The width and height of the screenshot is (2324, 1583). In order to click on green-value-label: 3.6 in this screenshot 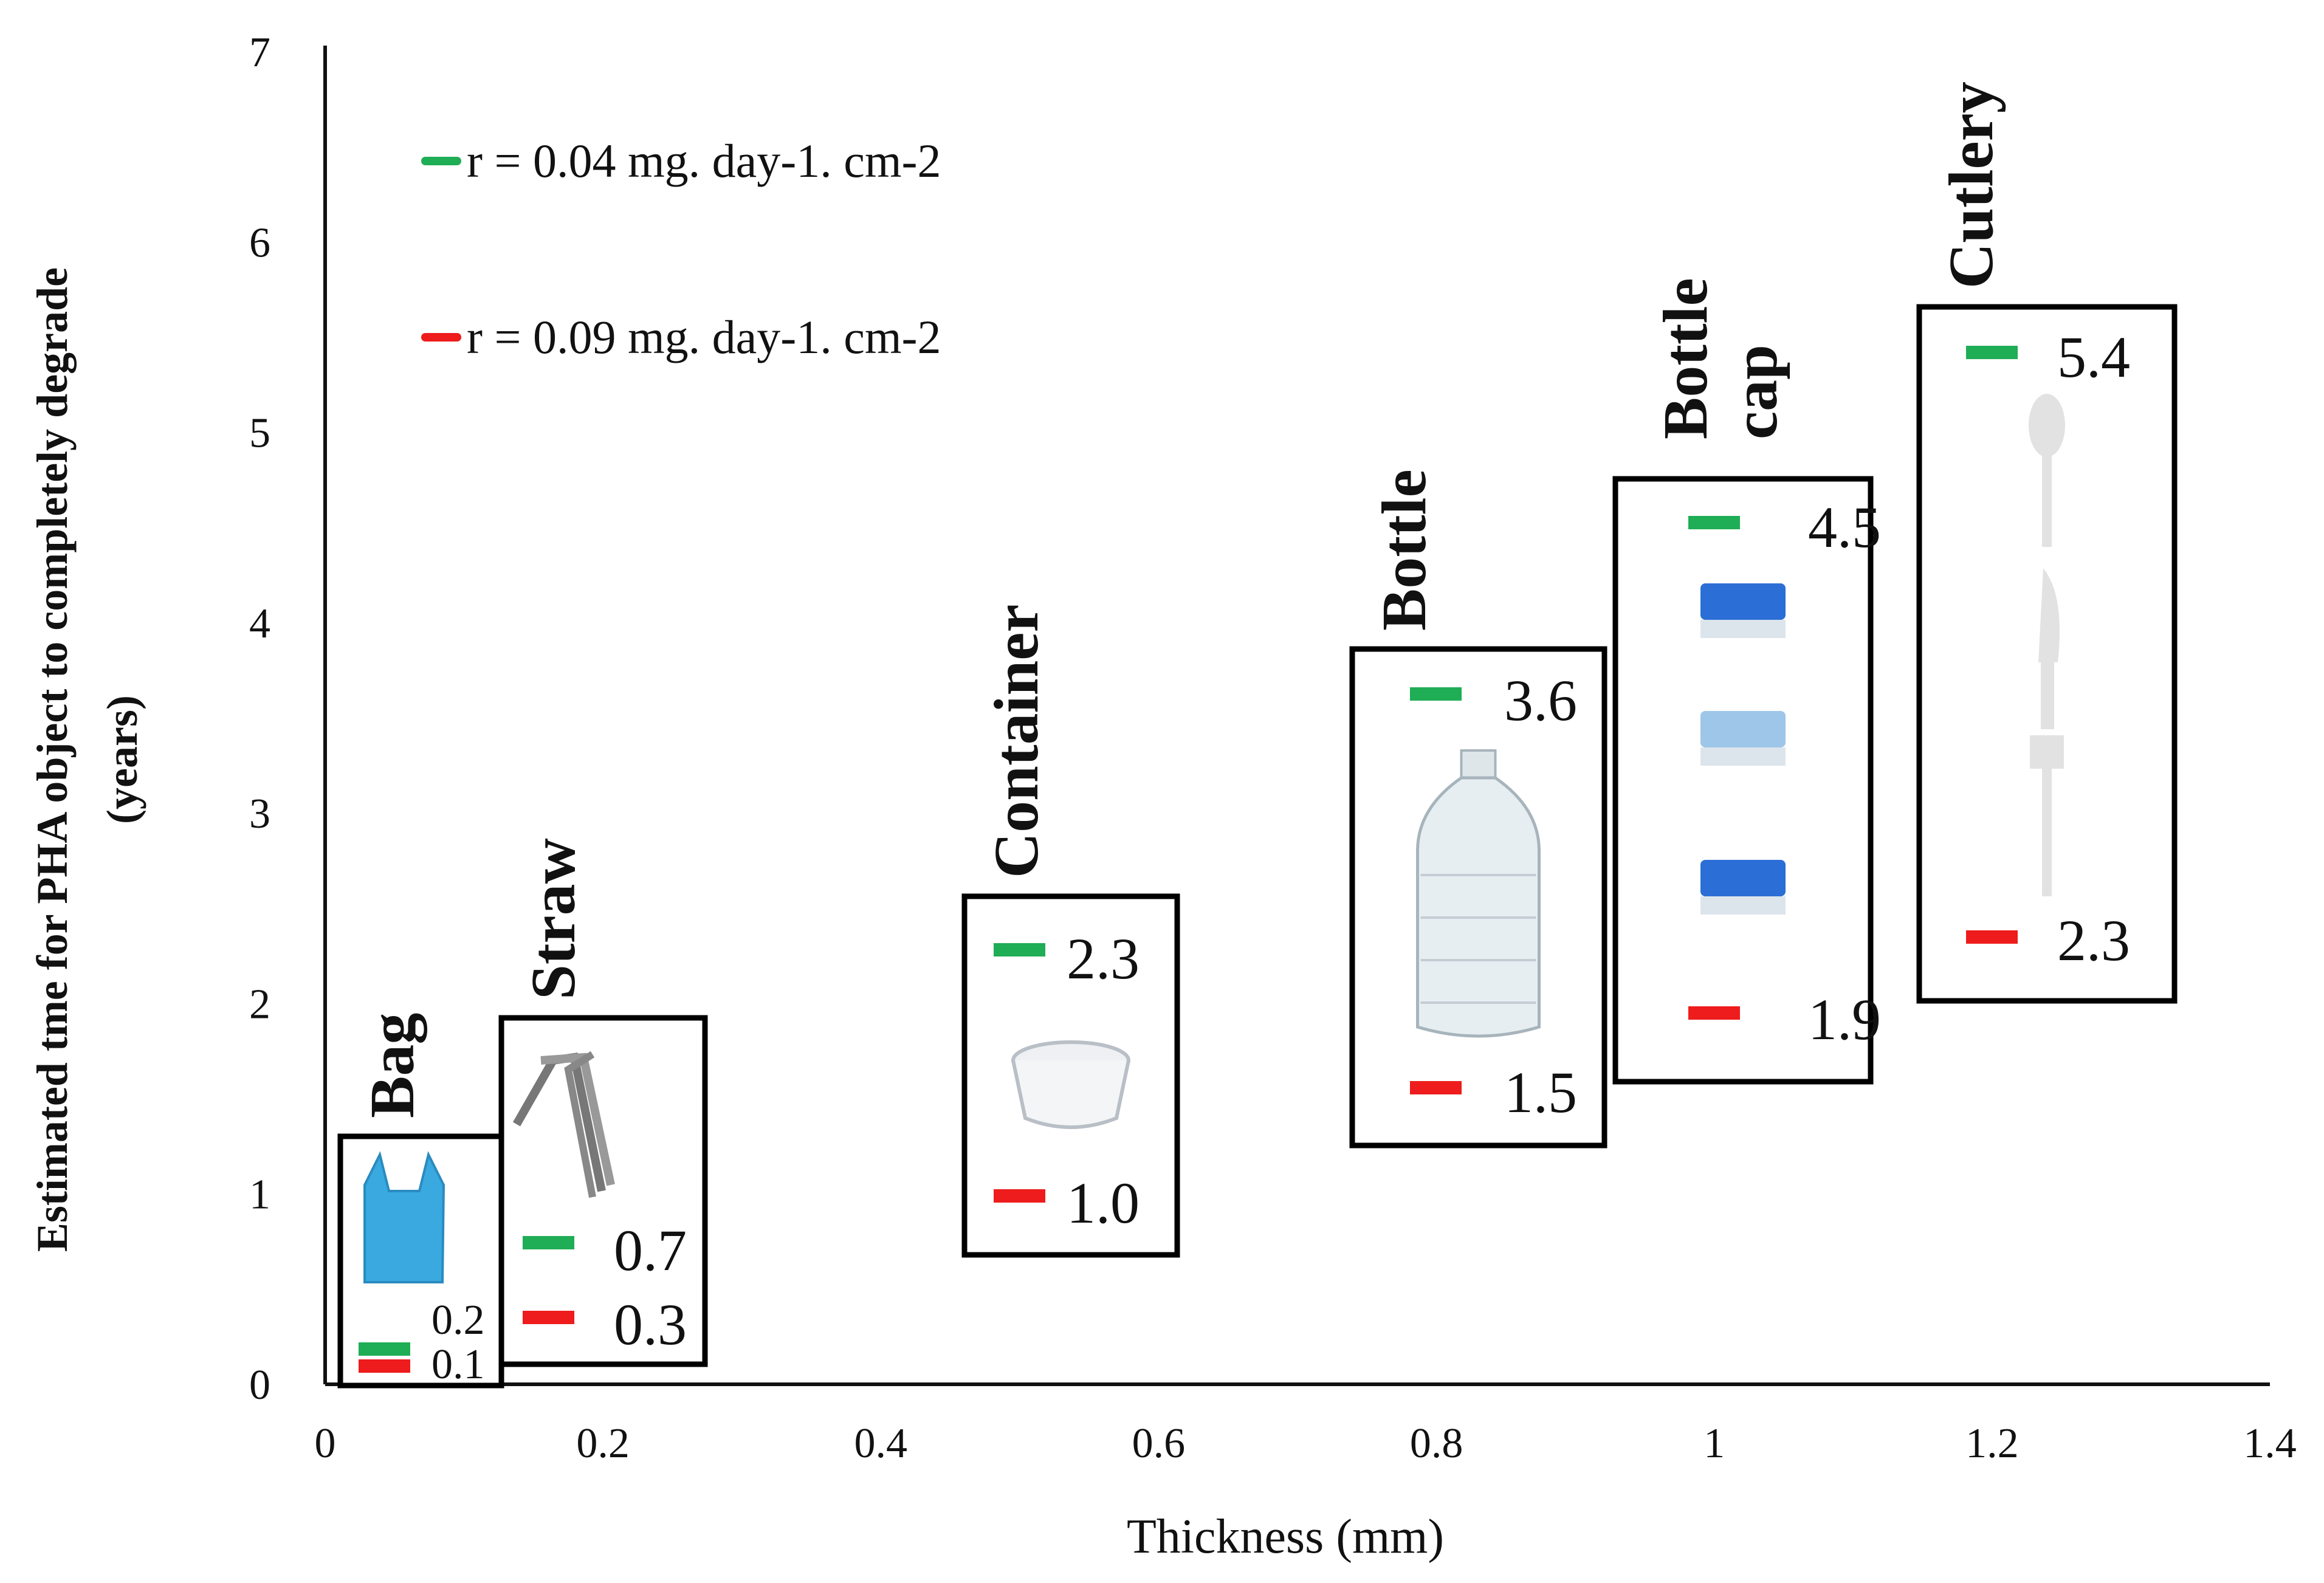, I will do `click(1540, 700)`.